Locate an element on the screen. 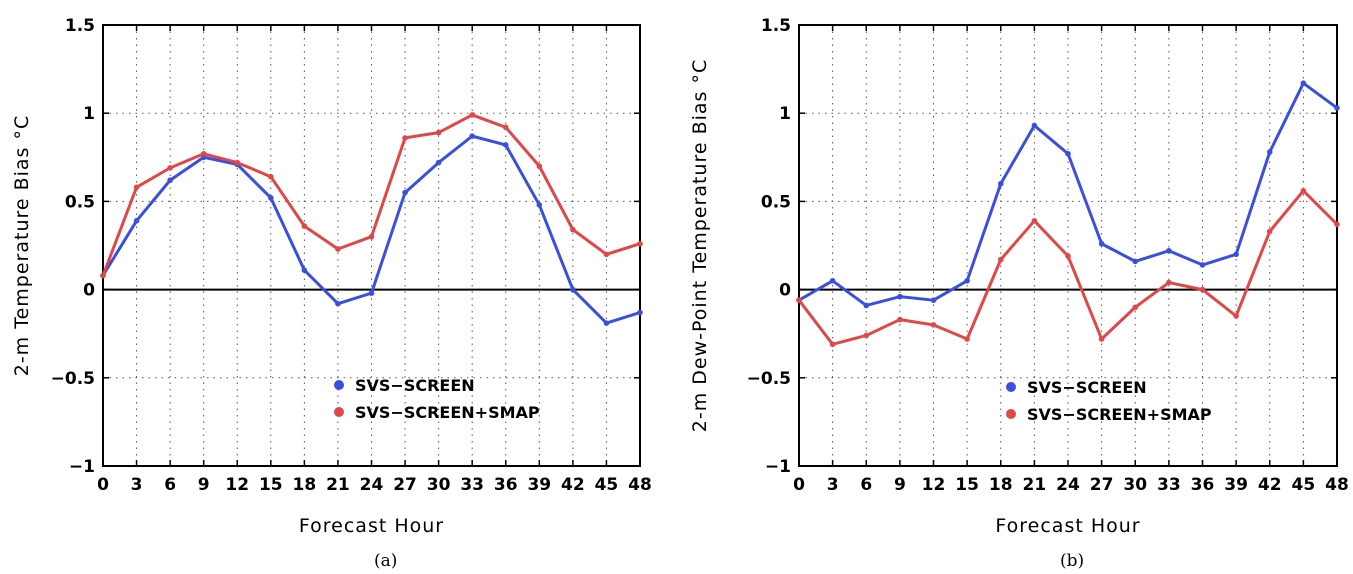  x-tick-label: 24 is located at coordinates (1068, 485).